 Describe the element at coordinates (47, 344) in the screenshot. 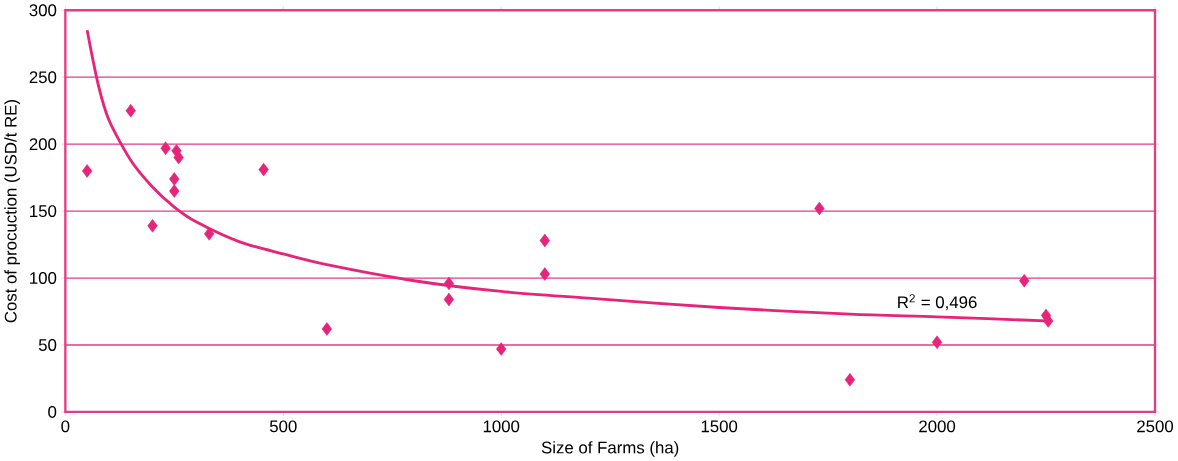

I see `y-tick-label: 50` at that location.